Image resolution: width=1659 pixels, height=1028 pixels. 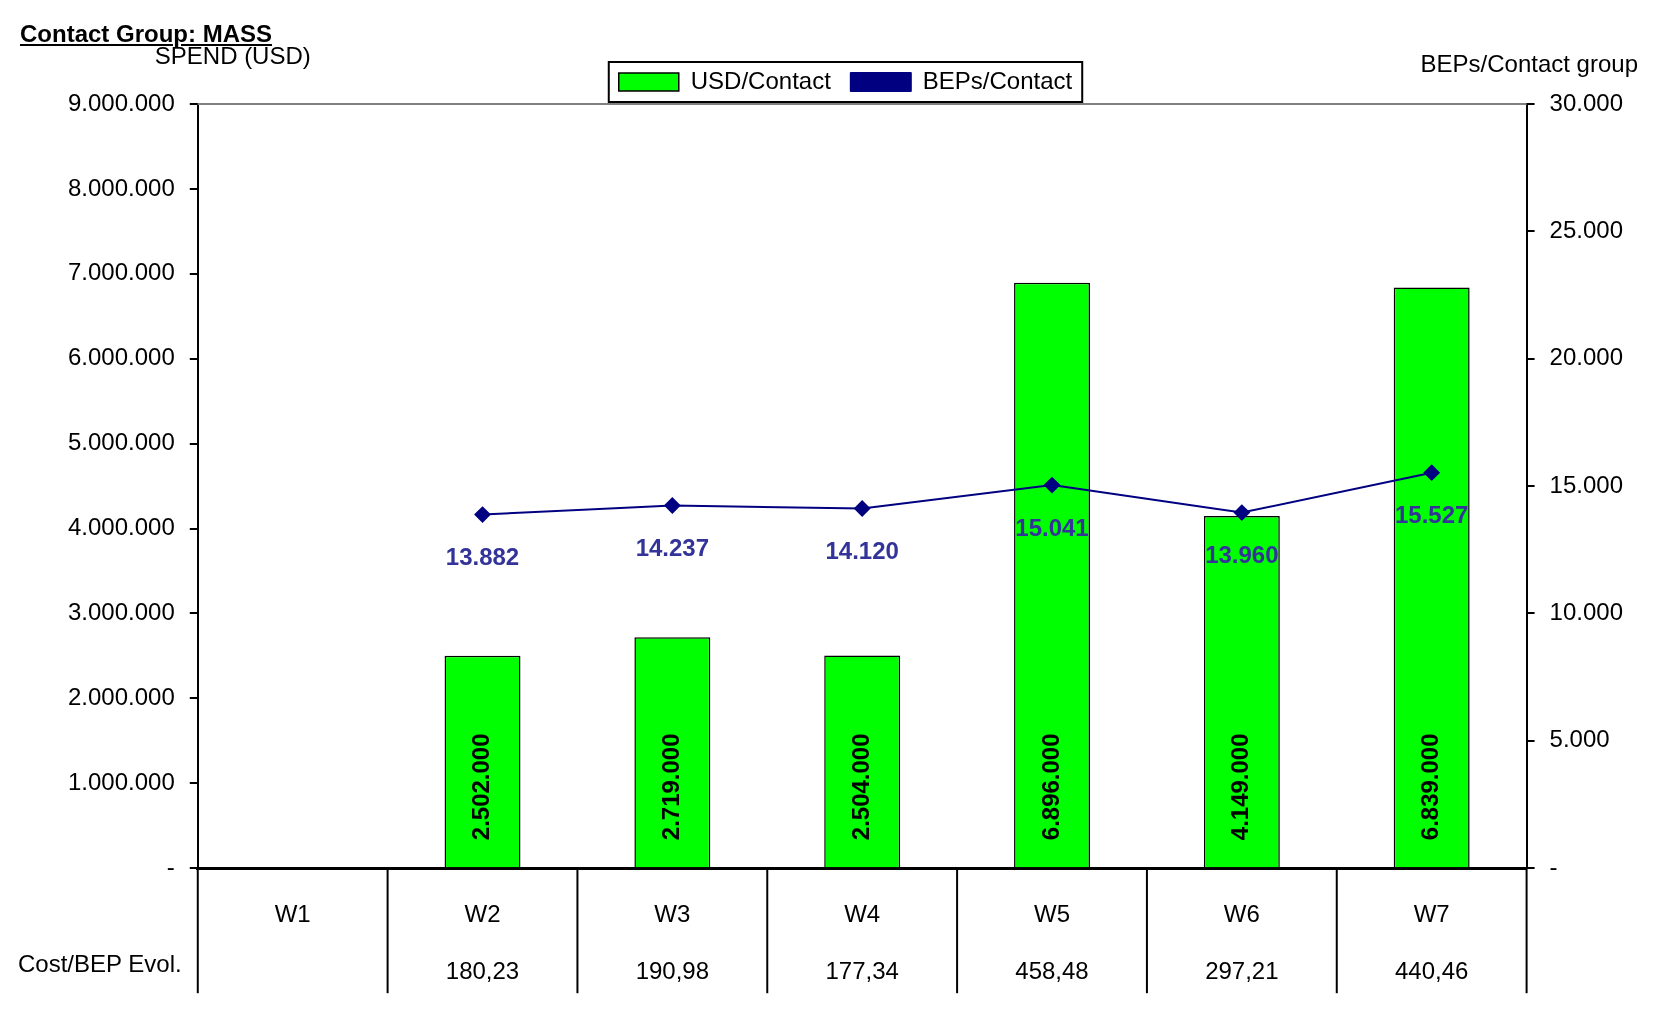 I want to click on data-label: 2.504.000, so click(x=860, y=787).